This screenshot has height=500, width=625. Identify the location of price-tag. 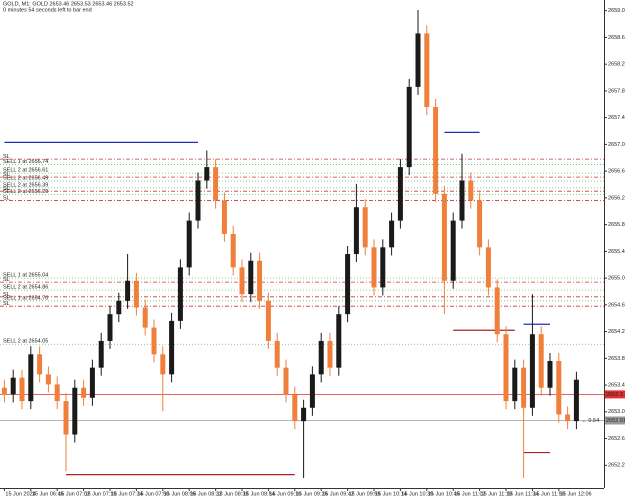
(615, 420).